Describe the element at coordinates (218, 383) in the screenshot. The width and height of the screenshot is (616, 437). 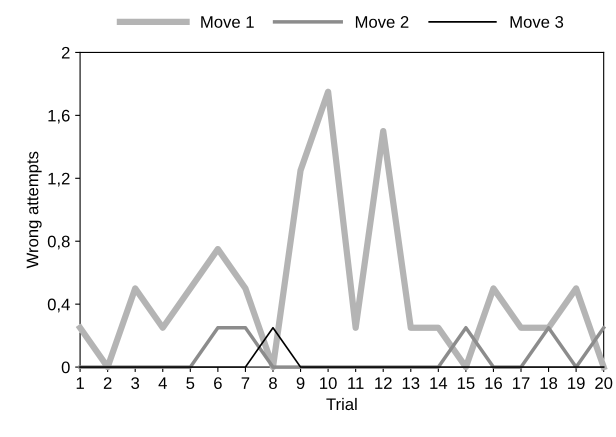
I see `x-tick-label: 6` at that location.